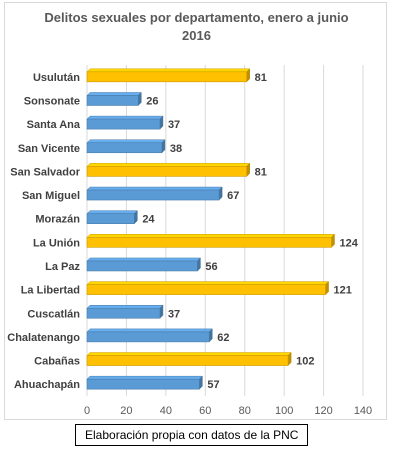  What do you see at coordinates (166, 411) in the screenshot?
I see `x-tick-label: 40` at bounding box center [166, 411].